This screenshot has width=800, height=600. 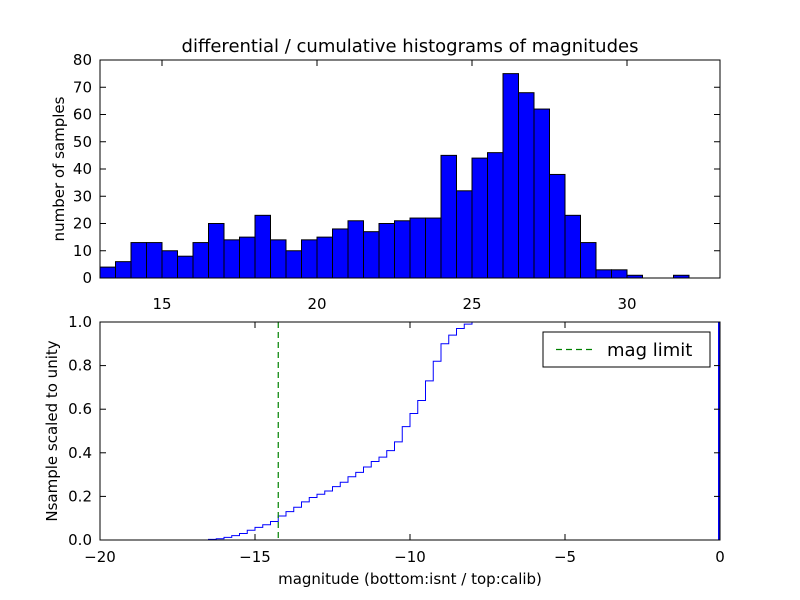 What do you see at coordinates (161, 304) in the screenshot?
I see `x-tick-label: 15` at bounding box center [161, 304].